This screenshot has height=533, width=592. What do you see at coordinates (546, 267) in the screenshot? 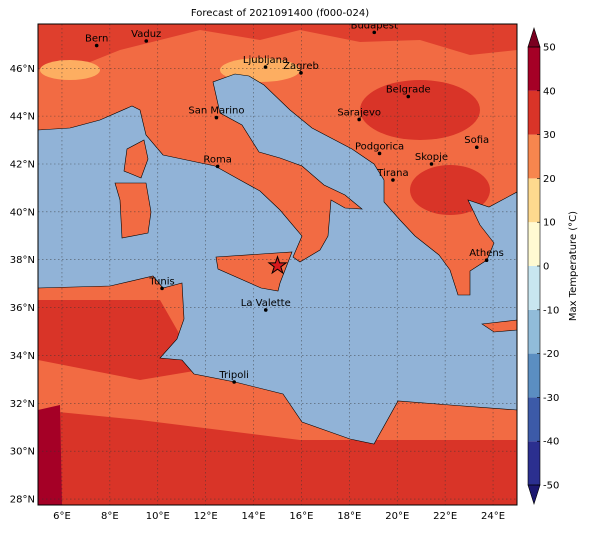
I see `colorbar-tick-label: 0` at bounding box center [546, 267].